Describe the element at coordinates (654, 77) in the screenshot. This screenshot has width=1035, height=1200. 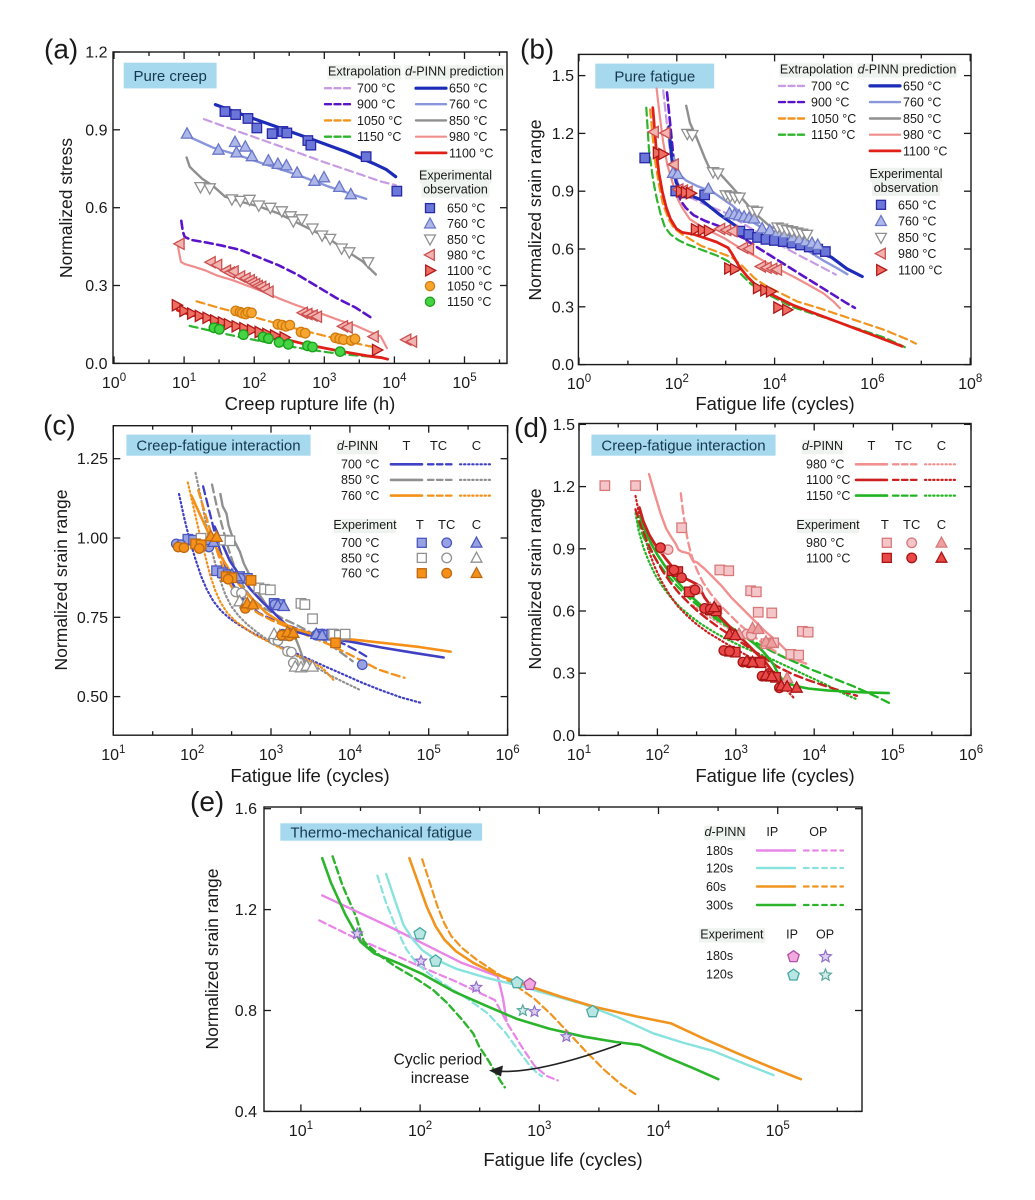
I see `svg-text: Pure fatigue` at that location.